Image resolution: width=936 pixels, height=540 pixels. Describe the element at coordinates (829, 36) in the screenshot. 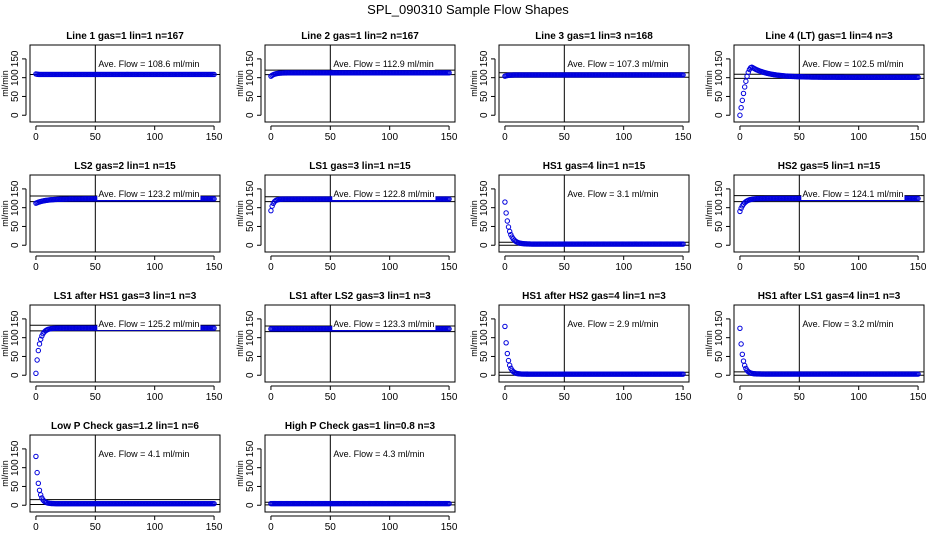

I see `panel-title: Line 4 (LT) gas=1 lin=4 n=3` at that location.